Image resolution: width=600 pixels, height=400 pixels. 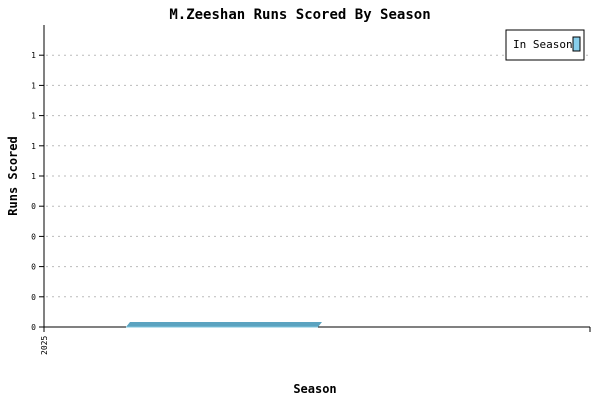 What do you see at coordinates (44, 345) in the screenshot?
I see `x-tick-label: 2025` at bounding box center [44, 345].